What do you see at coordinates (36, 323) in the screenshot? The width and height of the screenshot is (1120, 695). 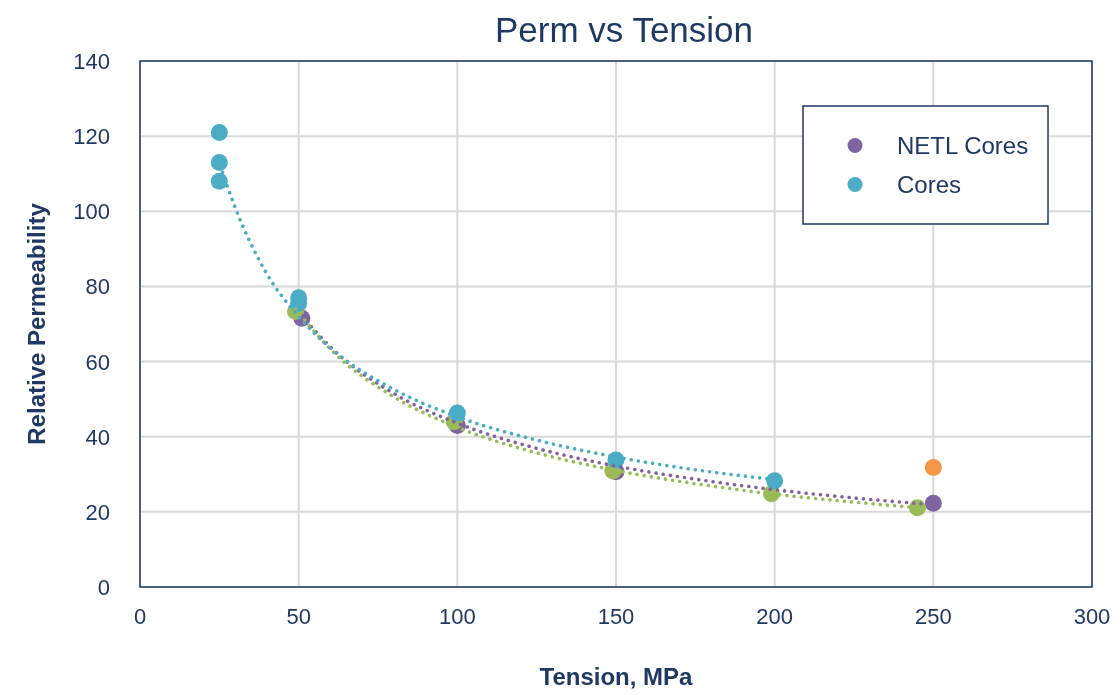 I see `y-axis-title: Relative Permeability` at bounding box center [36, 323].